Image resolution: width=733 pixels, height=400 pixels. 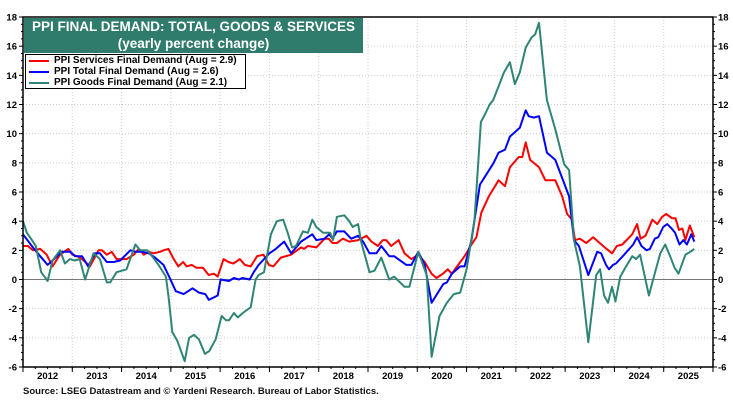 What do you see at coordinates (11, 47) in the screenshot?
I see `y-tick-label-left: 16` at bounding box center [11, 47].